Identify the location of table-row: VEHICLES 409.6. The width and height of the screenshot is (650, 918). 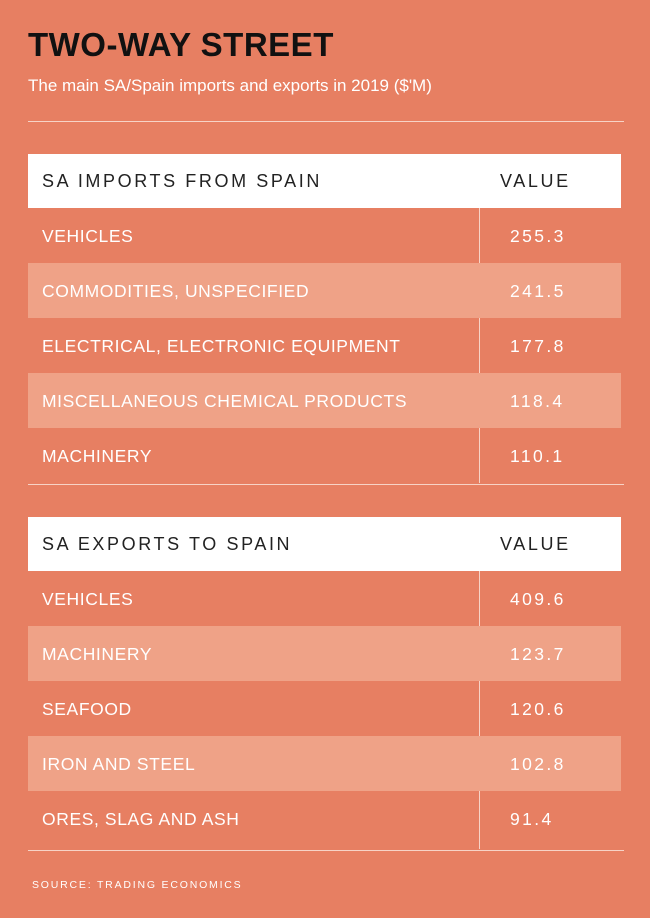
(324, 598).